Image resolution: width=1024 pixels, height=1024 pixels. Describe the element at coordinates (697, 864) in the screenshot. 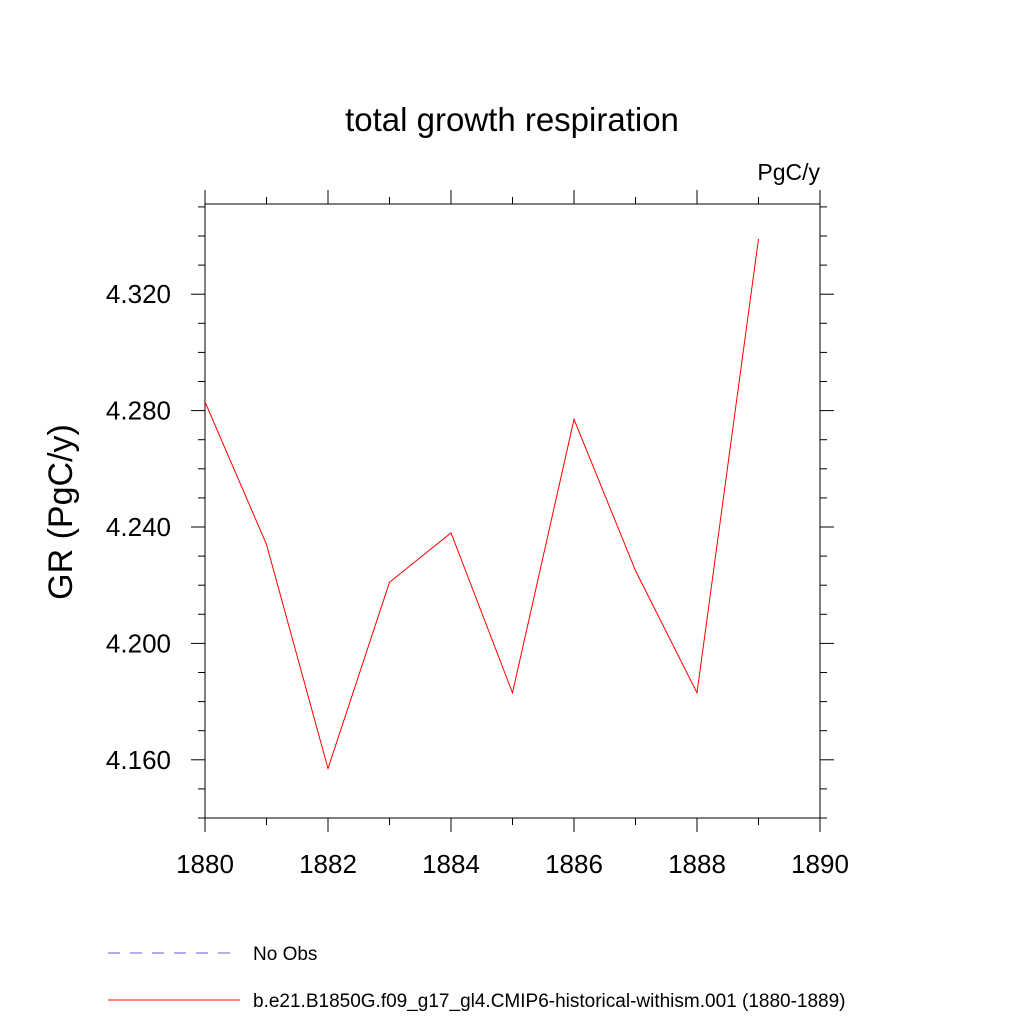

I see `x-tick-label: 1888` at that location.